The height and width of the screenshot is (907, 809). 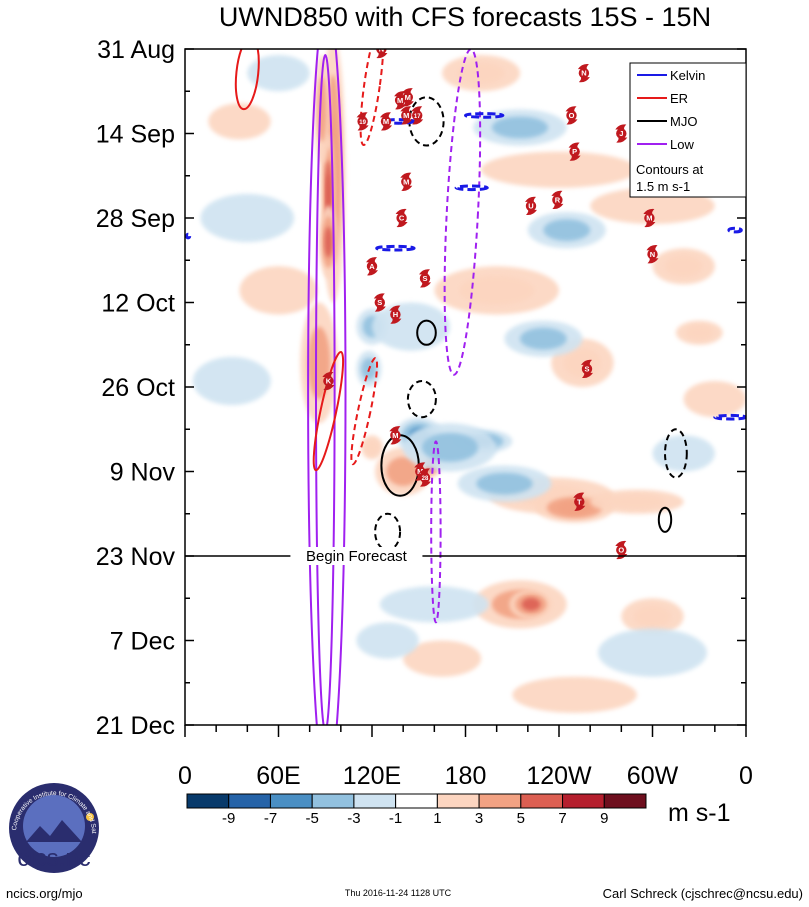 I want to click on low-contour, so click(x=436, y=532).